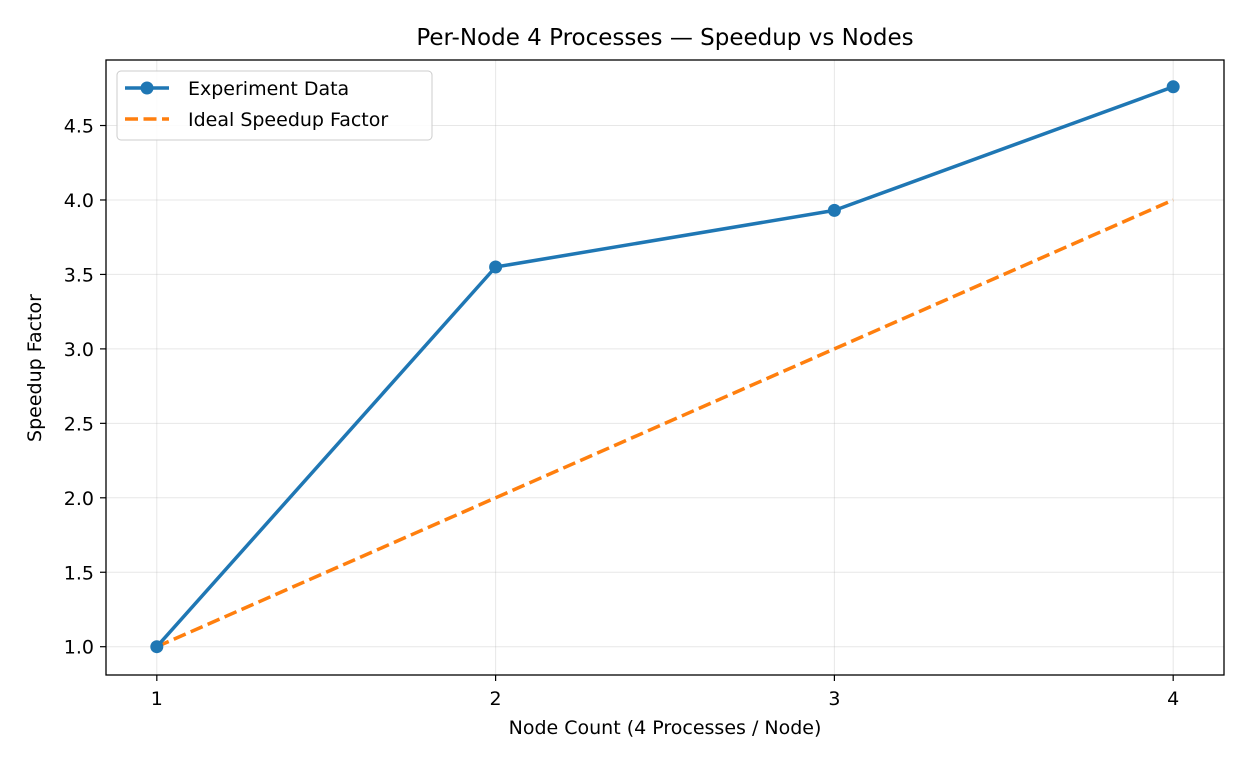  I want to click on y-tick-label: 4.0, so click(79, 201).